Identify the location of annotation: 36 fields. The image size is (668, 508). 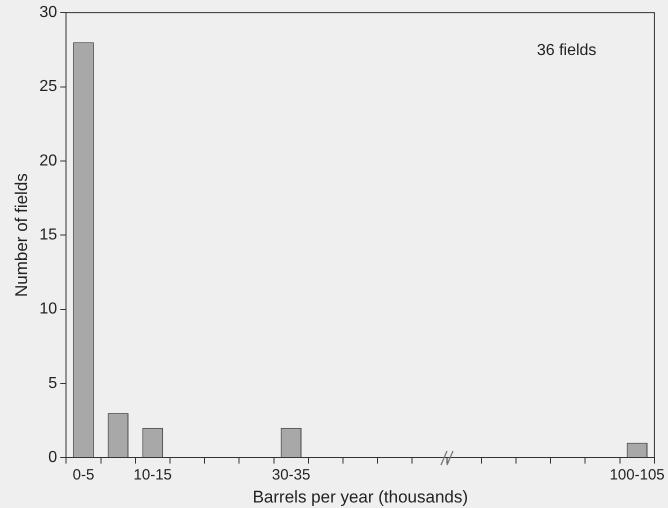
(566, 51).